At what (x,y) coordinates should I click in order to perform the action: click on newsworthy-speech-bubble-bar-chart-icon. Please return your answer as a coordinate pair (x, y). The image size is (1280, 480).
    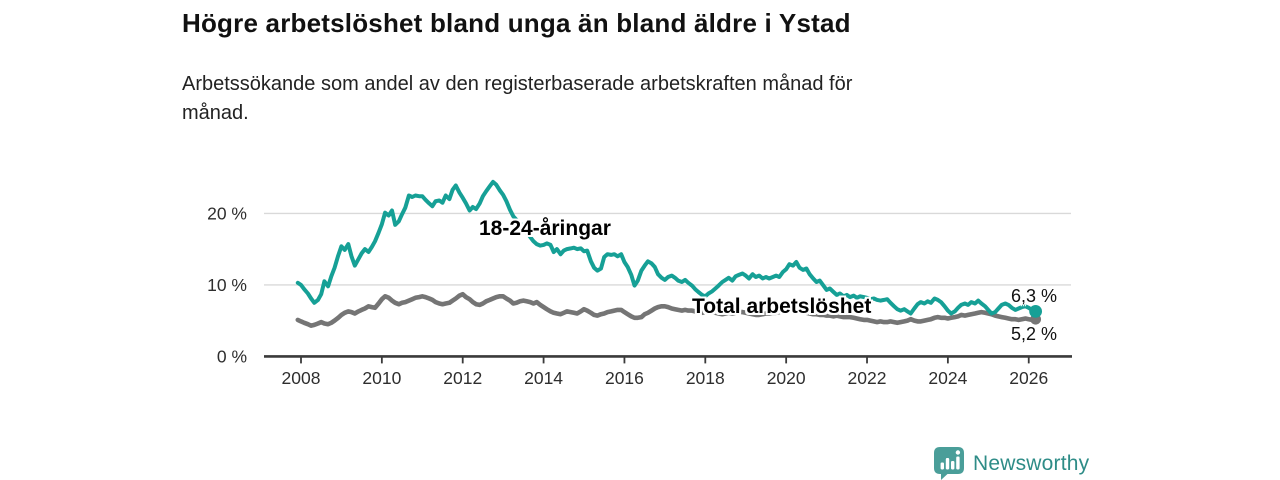
    Looking at the image, I should click on (949, 463).